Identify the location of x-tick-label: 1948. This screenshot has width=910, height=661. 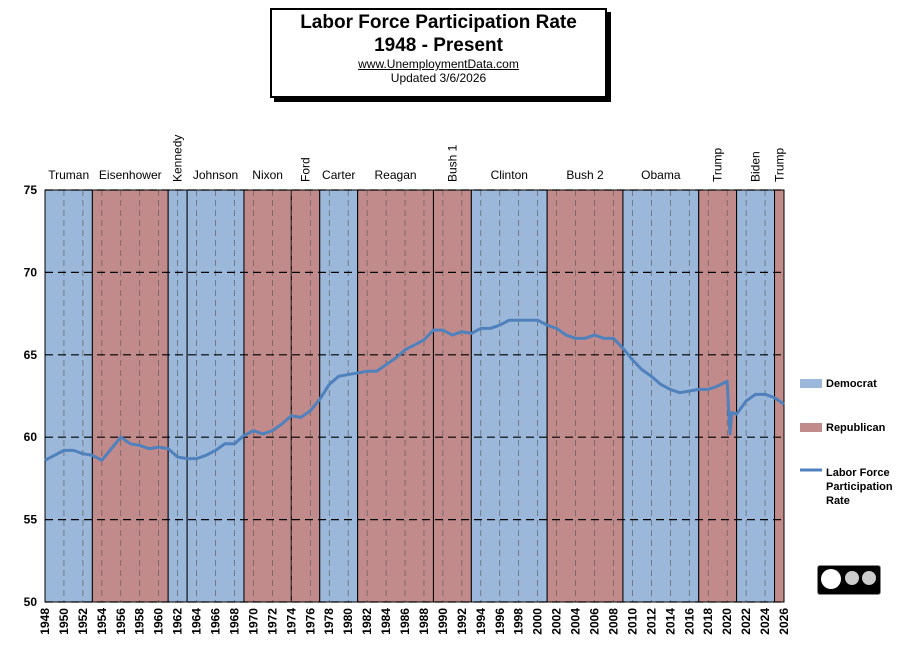
(45, 621).